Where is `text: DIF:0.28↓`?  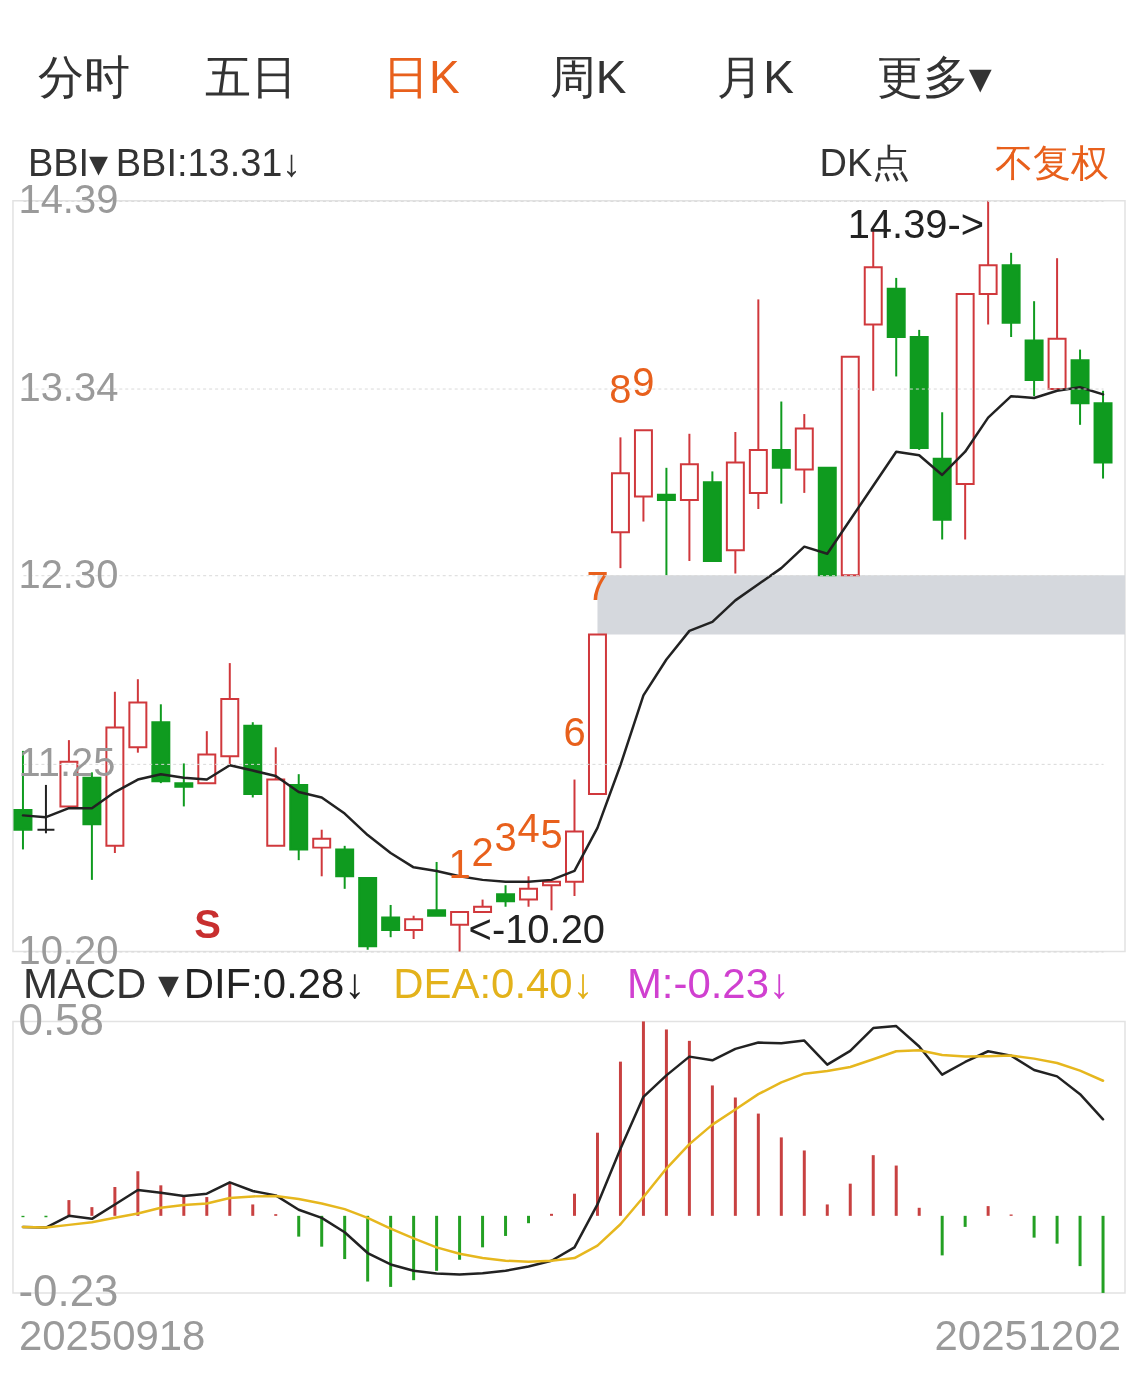 text: DIF:0.28↓ is located at coordinates (274, 984).